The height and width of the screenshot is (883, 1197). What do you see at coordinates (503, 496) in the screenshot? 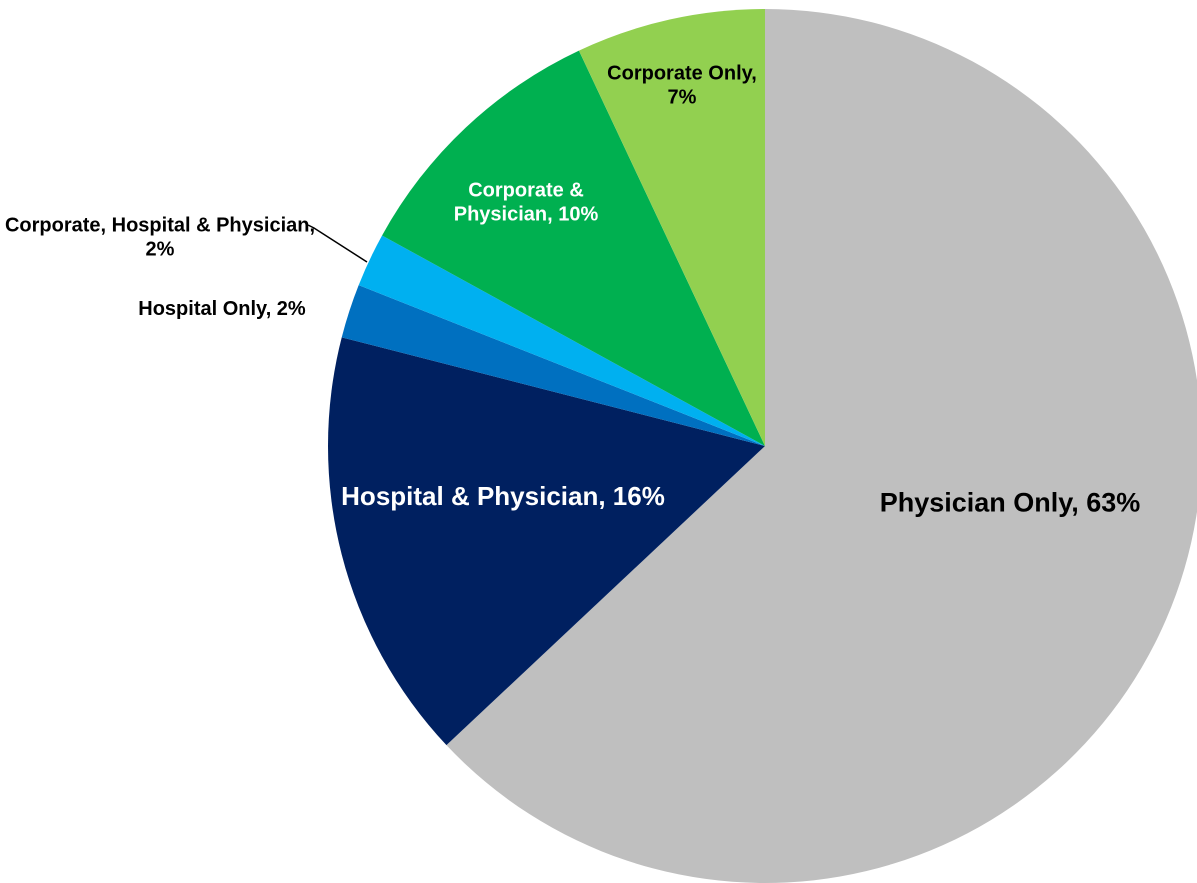
I see `data-label: Hospital & Physician, 16%` at bounding box center [503, 496].